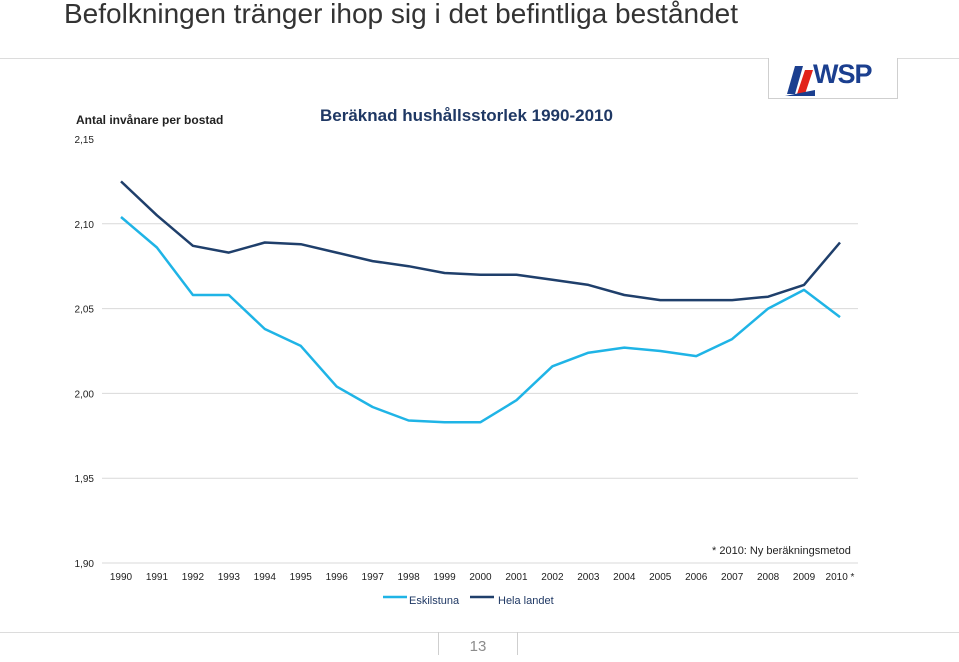 The height and width of the screenshot is (662, 959). I want to click on series-line-hela-landet, so click(480, 241).